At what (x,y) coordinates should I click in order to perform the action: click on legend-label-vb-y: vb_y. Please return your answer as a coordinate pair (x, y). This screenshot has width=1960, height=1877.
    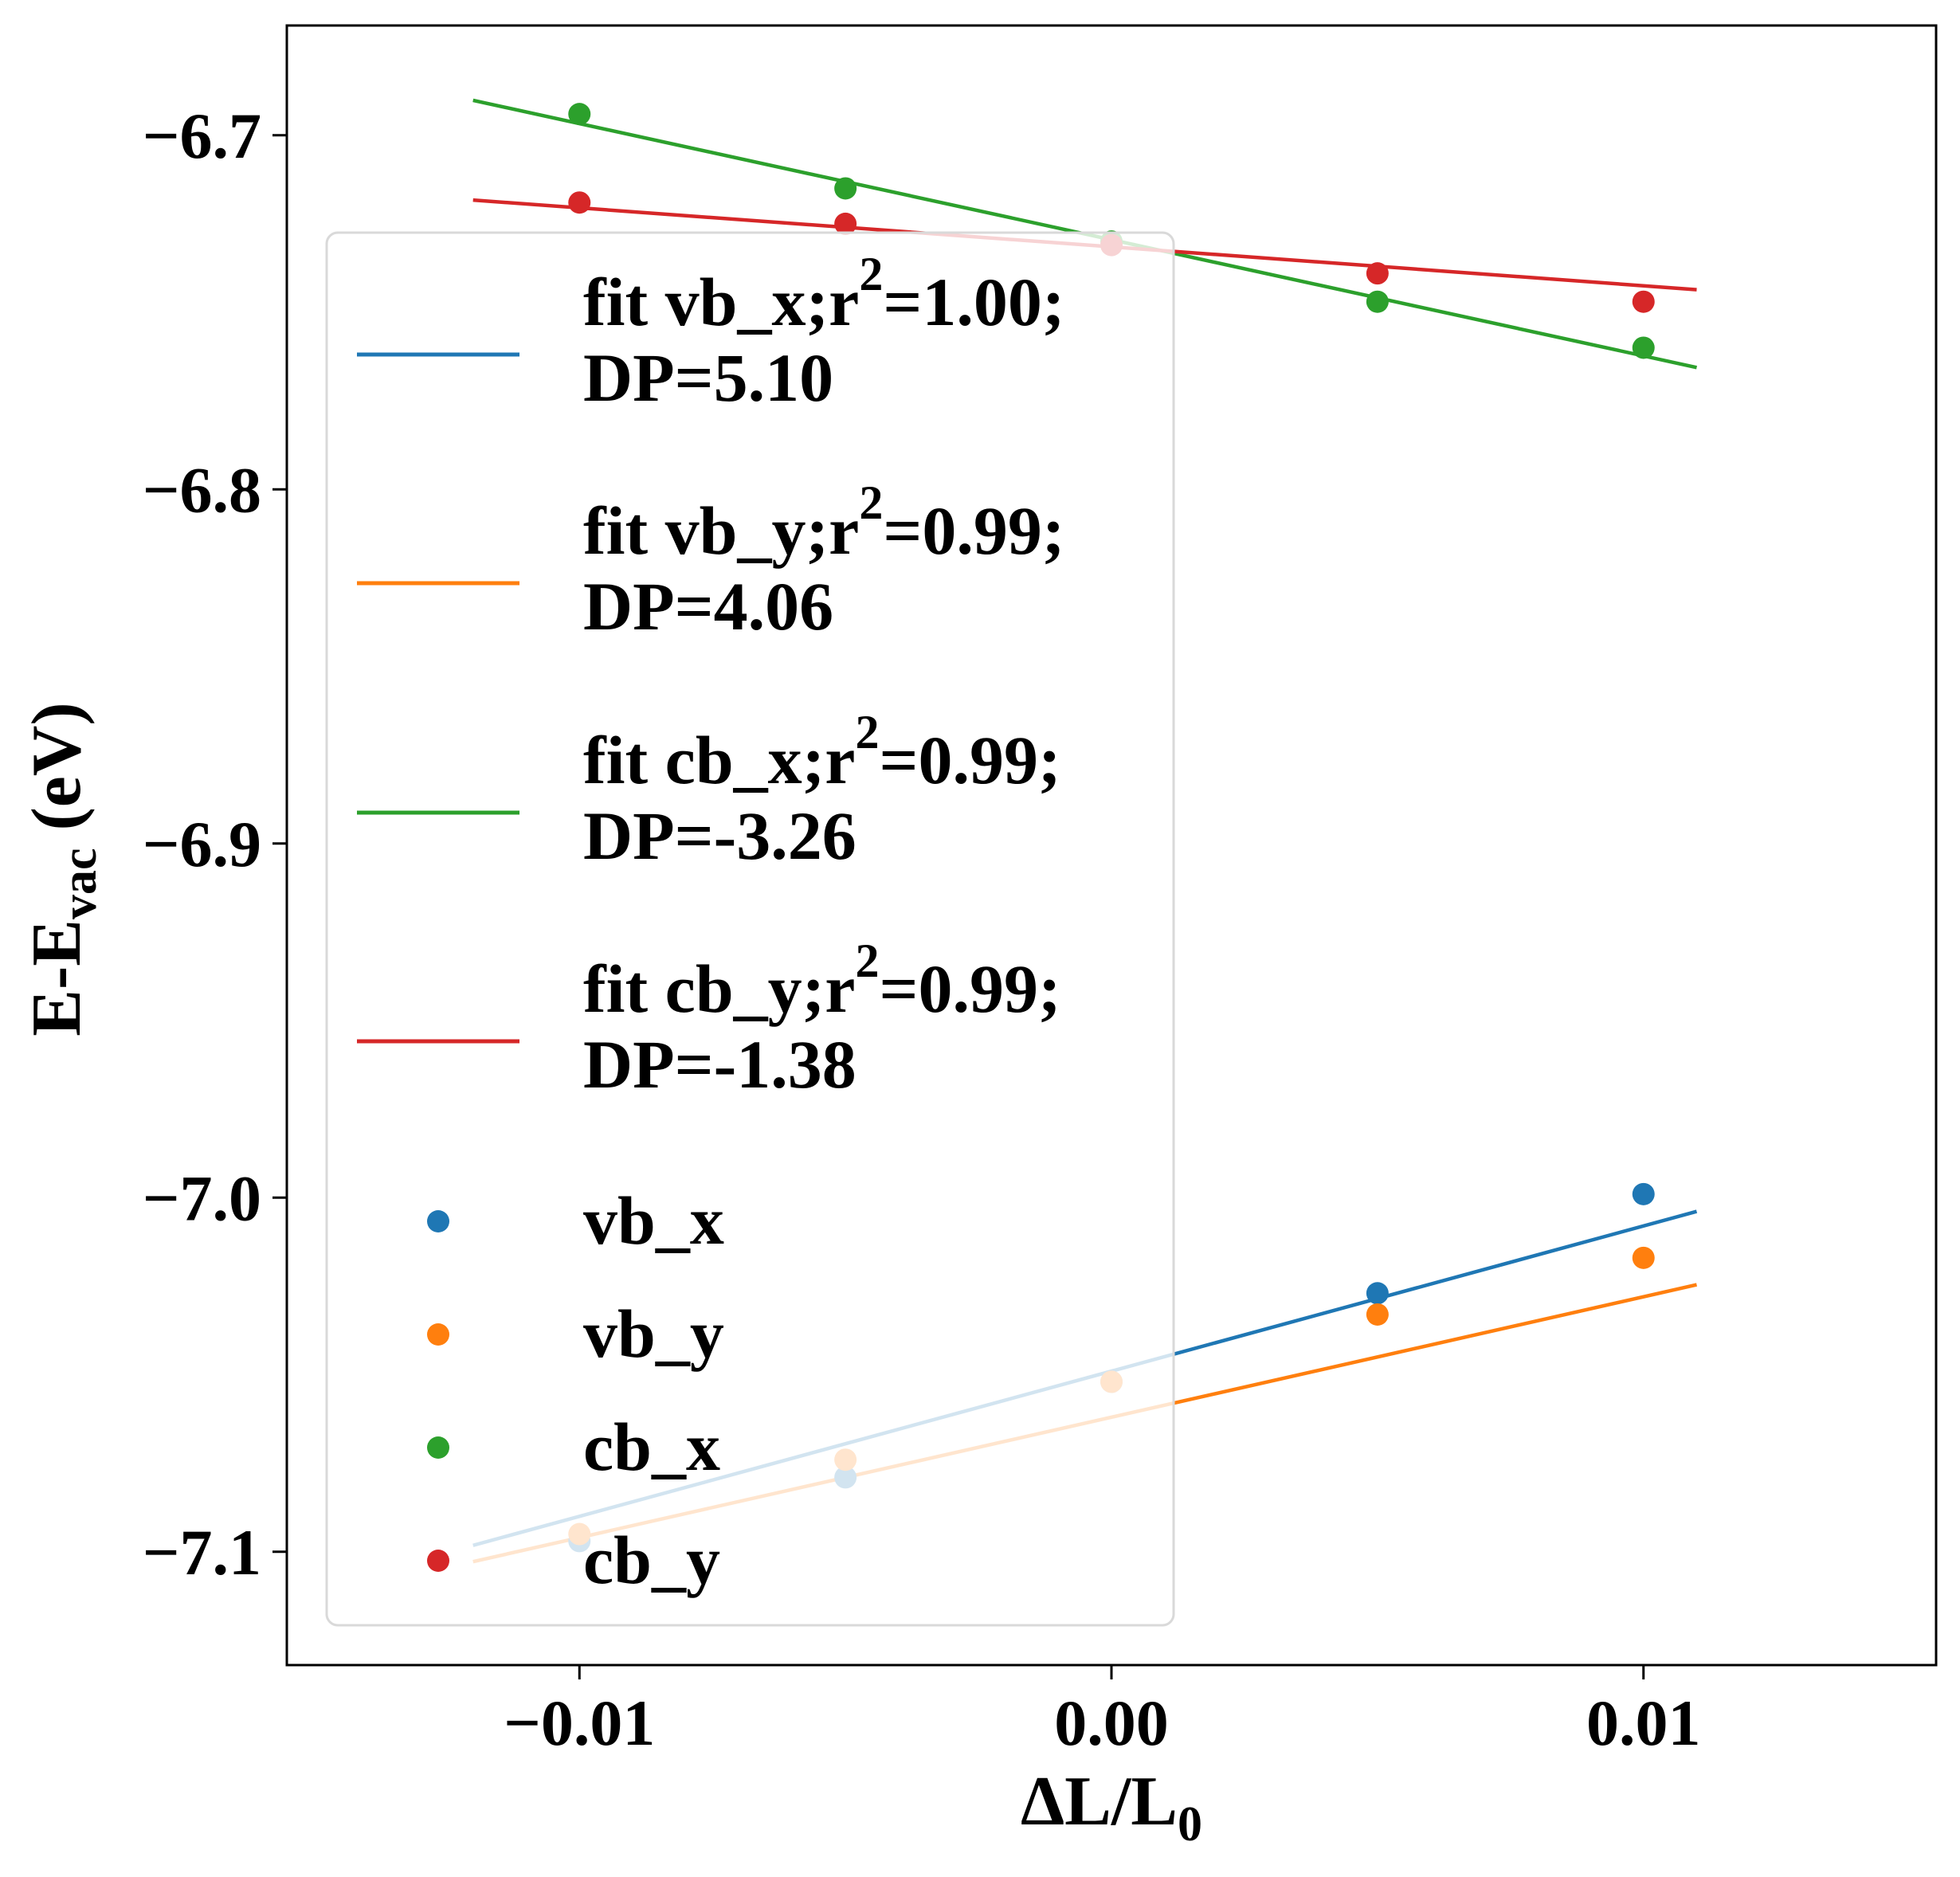
    Looking at the image, I should click on (653, 1333).